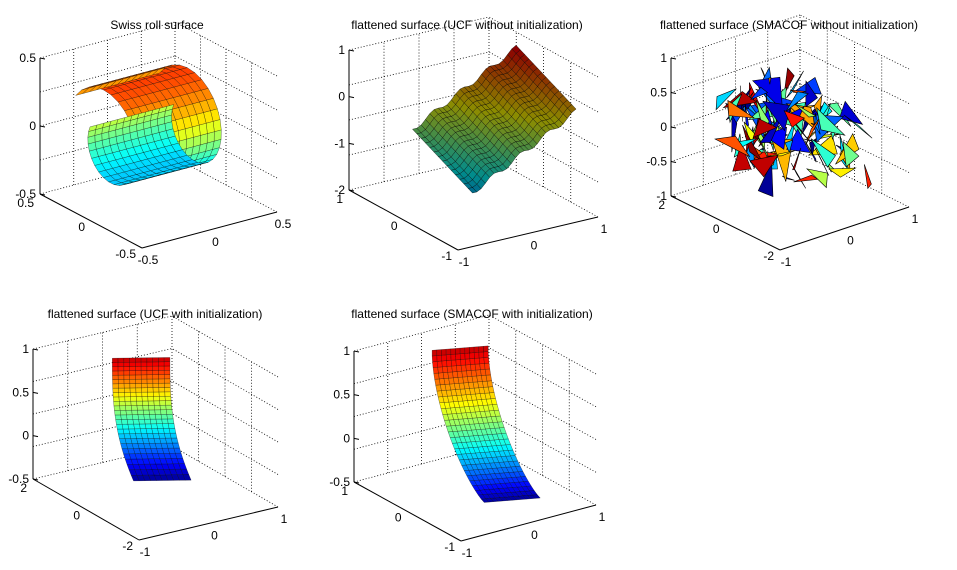  Describe the element at coordinates (716, 229) in the screenshot. I see `y-tick-label: 0` at that location.